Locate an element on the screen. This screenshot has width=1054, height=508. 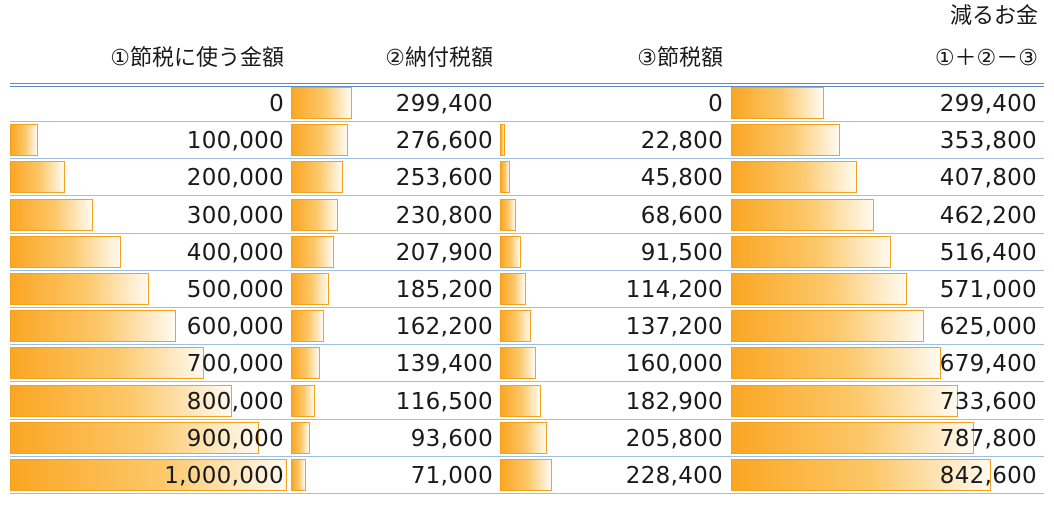
cell-value-net-decrease: 299,400 is located at coordinates (988, 104).